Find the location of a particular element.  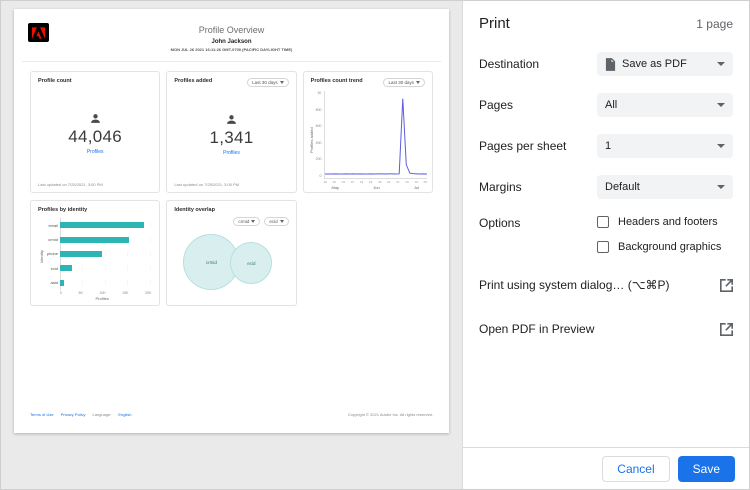

bar-row: crmid is located at coordinates (100, 239).